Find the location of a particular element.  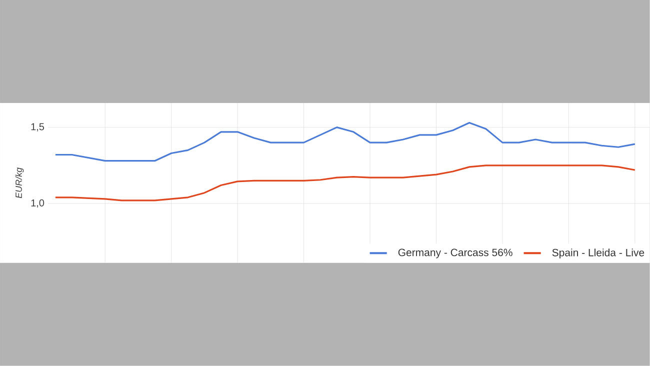

y-tick-label: 1,5 is located at coordinates (37, 127).